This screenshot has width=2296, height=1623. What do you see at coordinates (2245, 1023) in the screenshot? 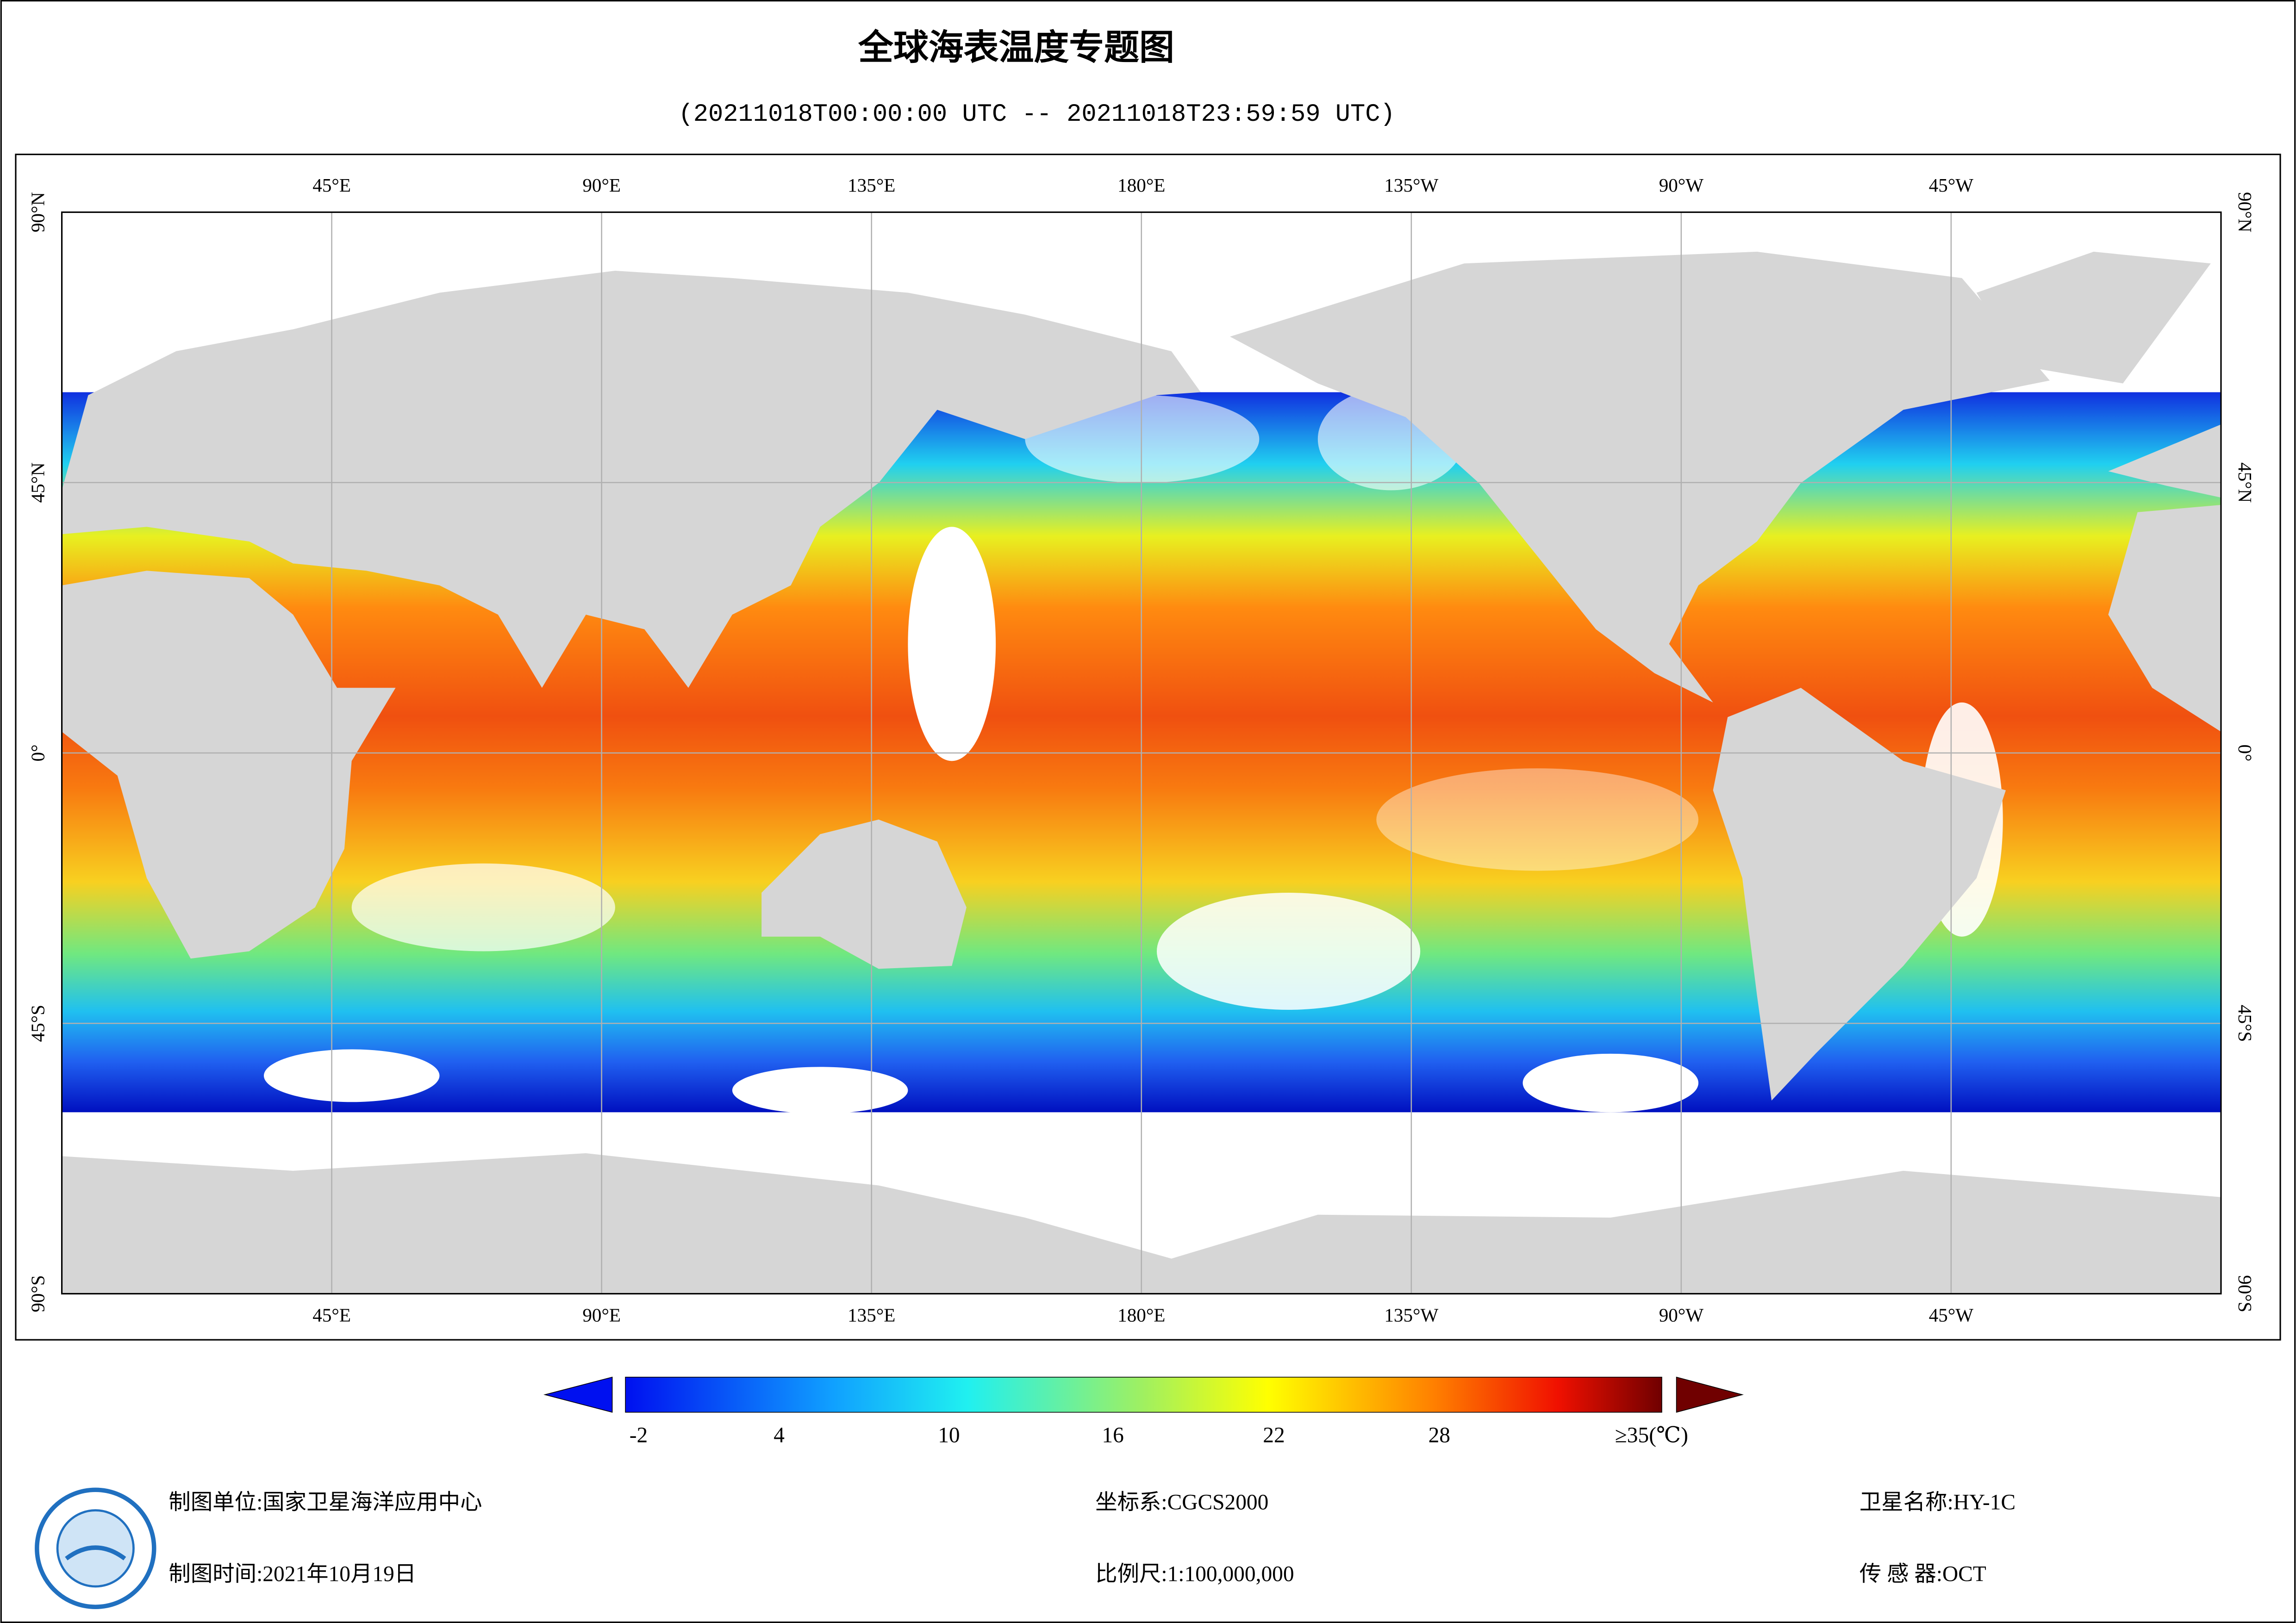
I see `lat-label-right: 45°S` at bounding box center [2245, 1023].